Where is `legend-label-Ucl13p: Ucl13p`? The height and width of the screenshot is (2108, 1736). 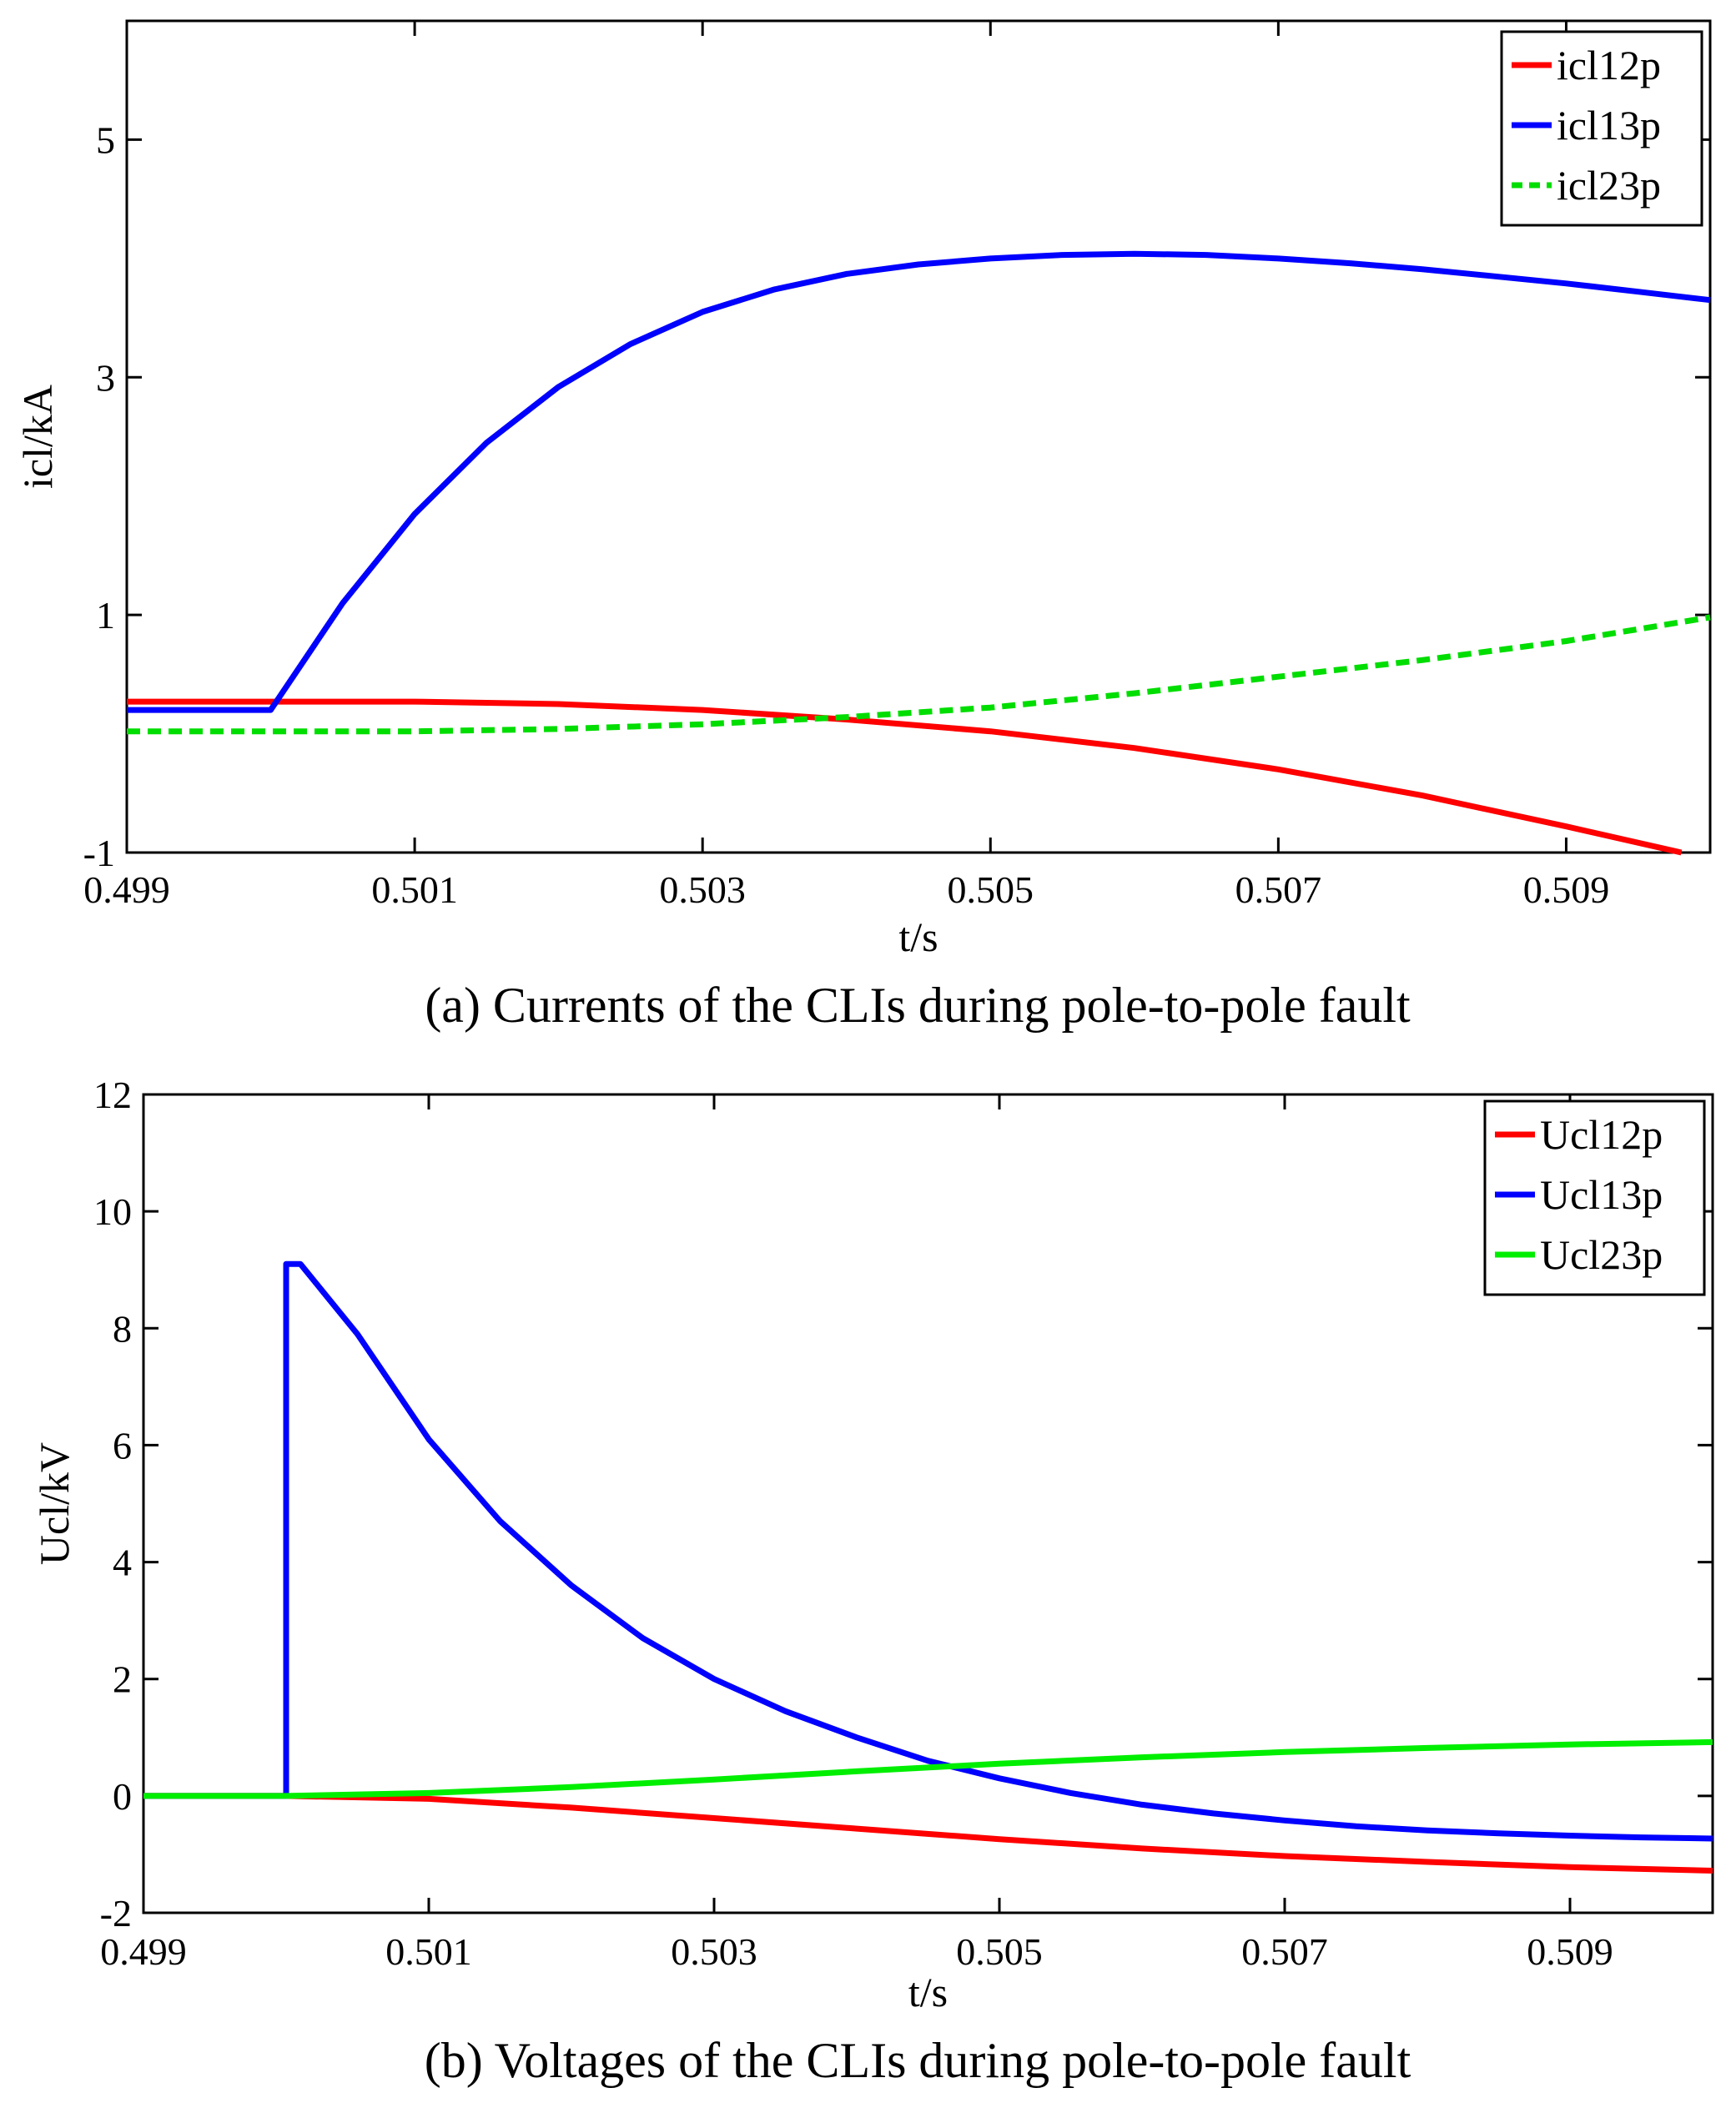 legend-label-Ucl13p: Ucl13p is located at coordinates (1601, 1194).